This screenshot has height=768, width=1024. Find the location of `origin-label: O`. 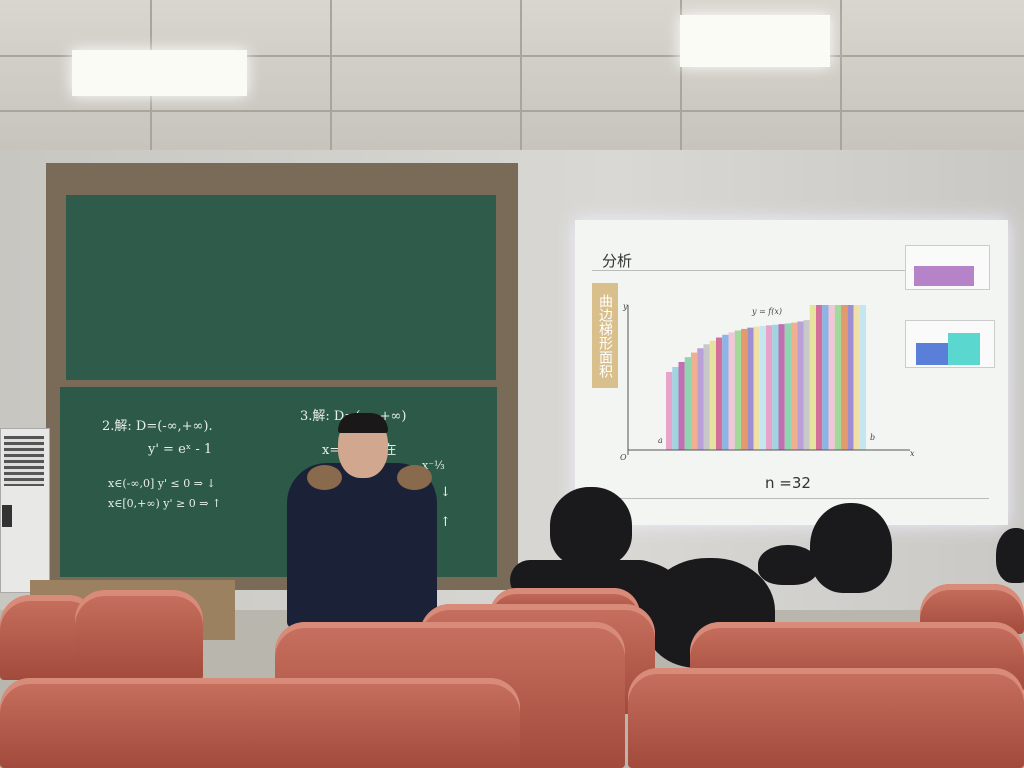

origin-label: O is located at coordinates (623, 457).